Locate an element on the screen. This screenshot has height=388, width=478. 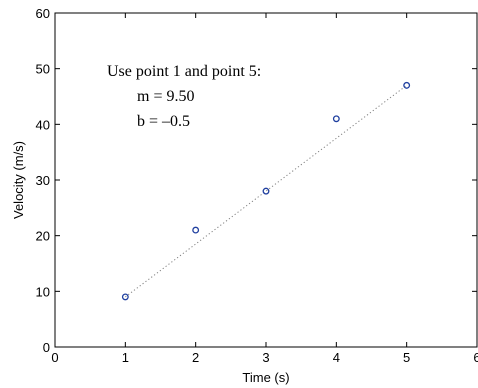
annotation-line-1: Use point 1 and point 5: is located at coordinates (184, 71).